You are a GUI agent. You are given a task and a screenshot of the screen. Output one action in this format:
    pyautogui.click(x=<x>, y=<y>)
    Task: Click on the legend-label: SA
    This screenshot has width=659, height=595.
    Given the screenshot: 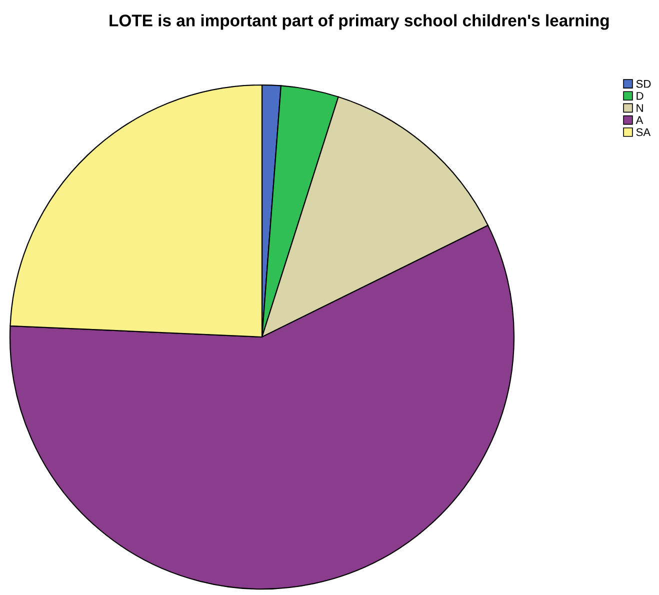 What is the action you would take?
    pyautogui.click(x=643, y=132)
    